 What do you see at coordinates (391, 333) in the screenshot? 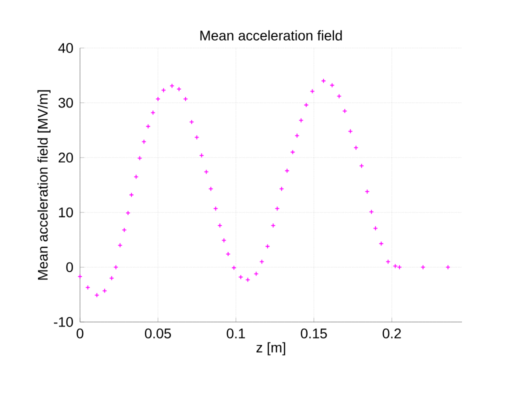
I see `x-tick-label: 0.2` at bounding box center [391, 333].